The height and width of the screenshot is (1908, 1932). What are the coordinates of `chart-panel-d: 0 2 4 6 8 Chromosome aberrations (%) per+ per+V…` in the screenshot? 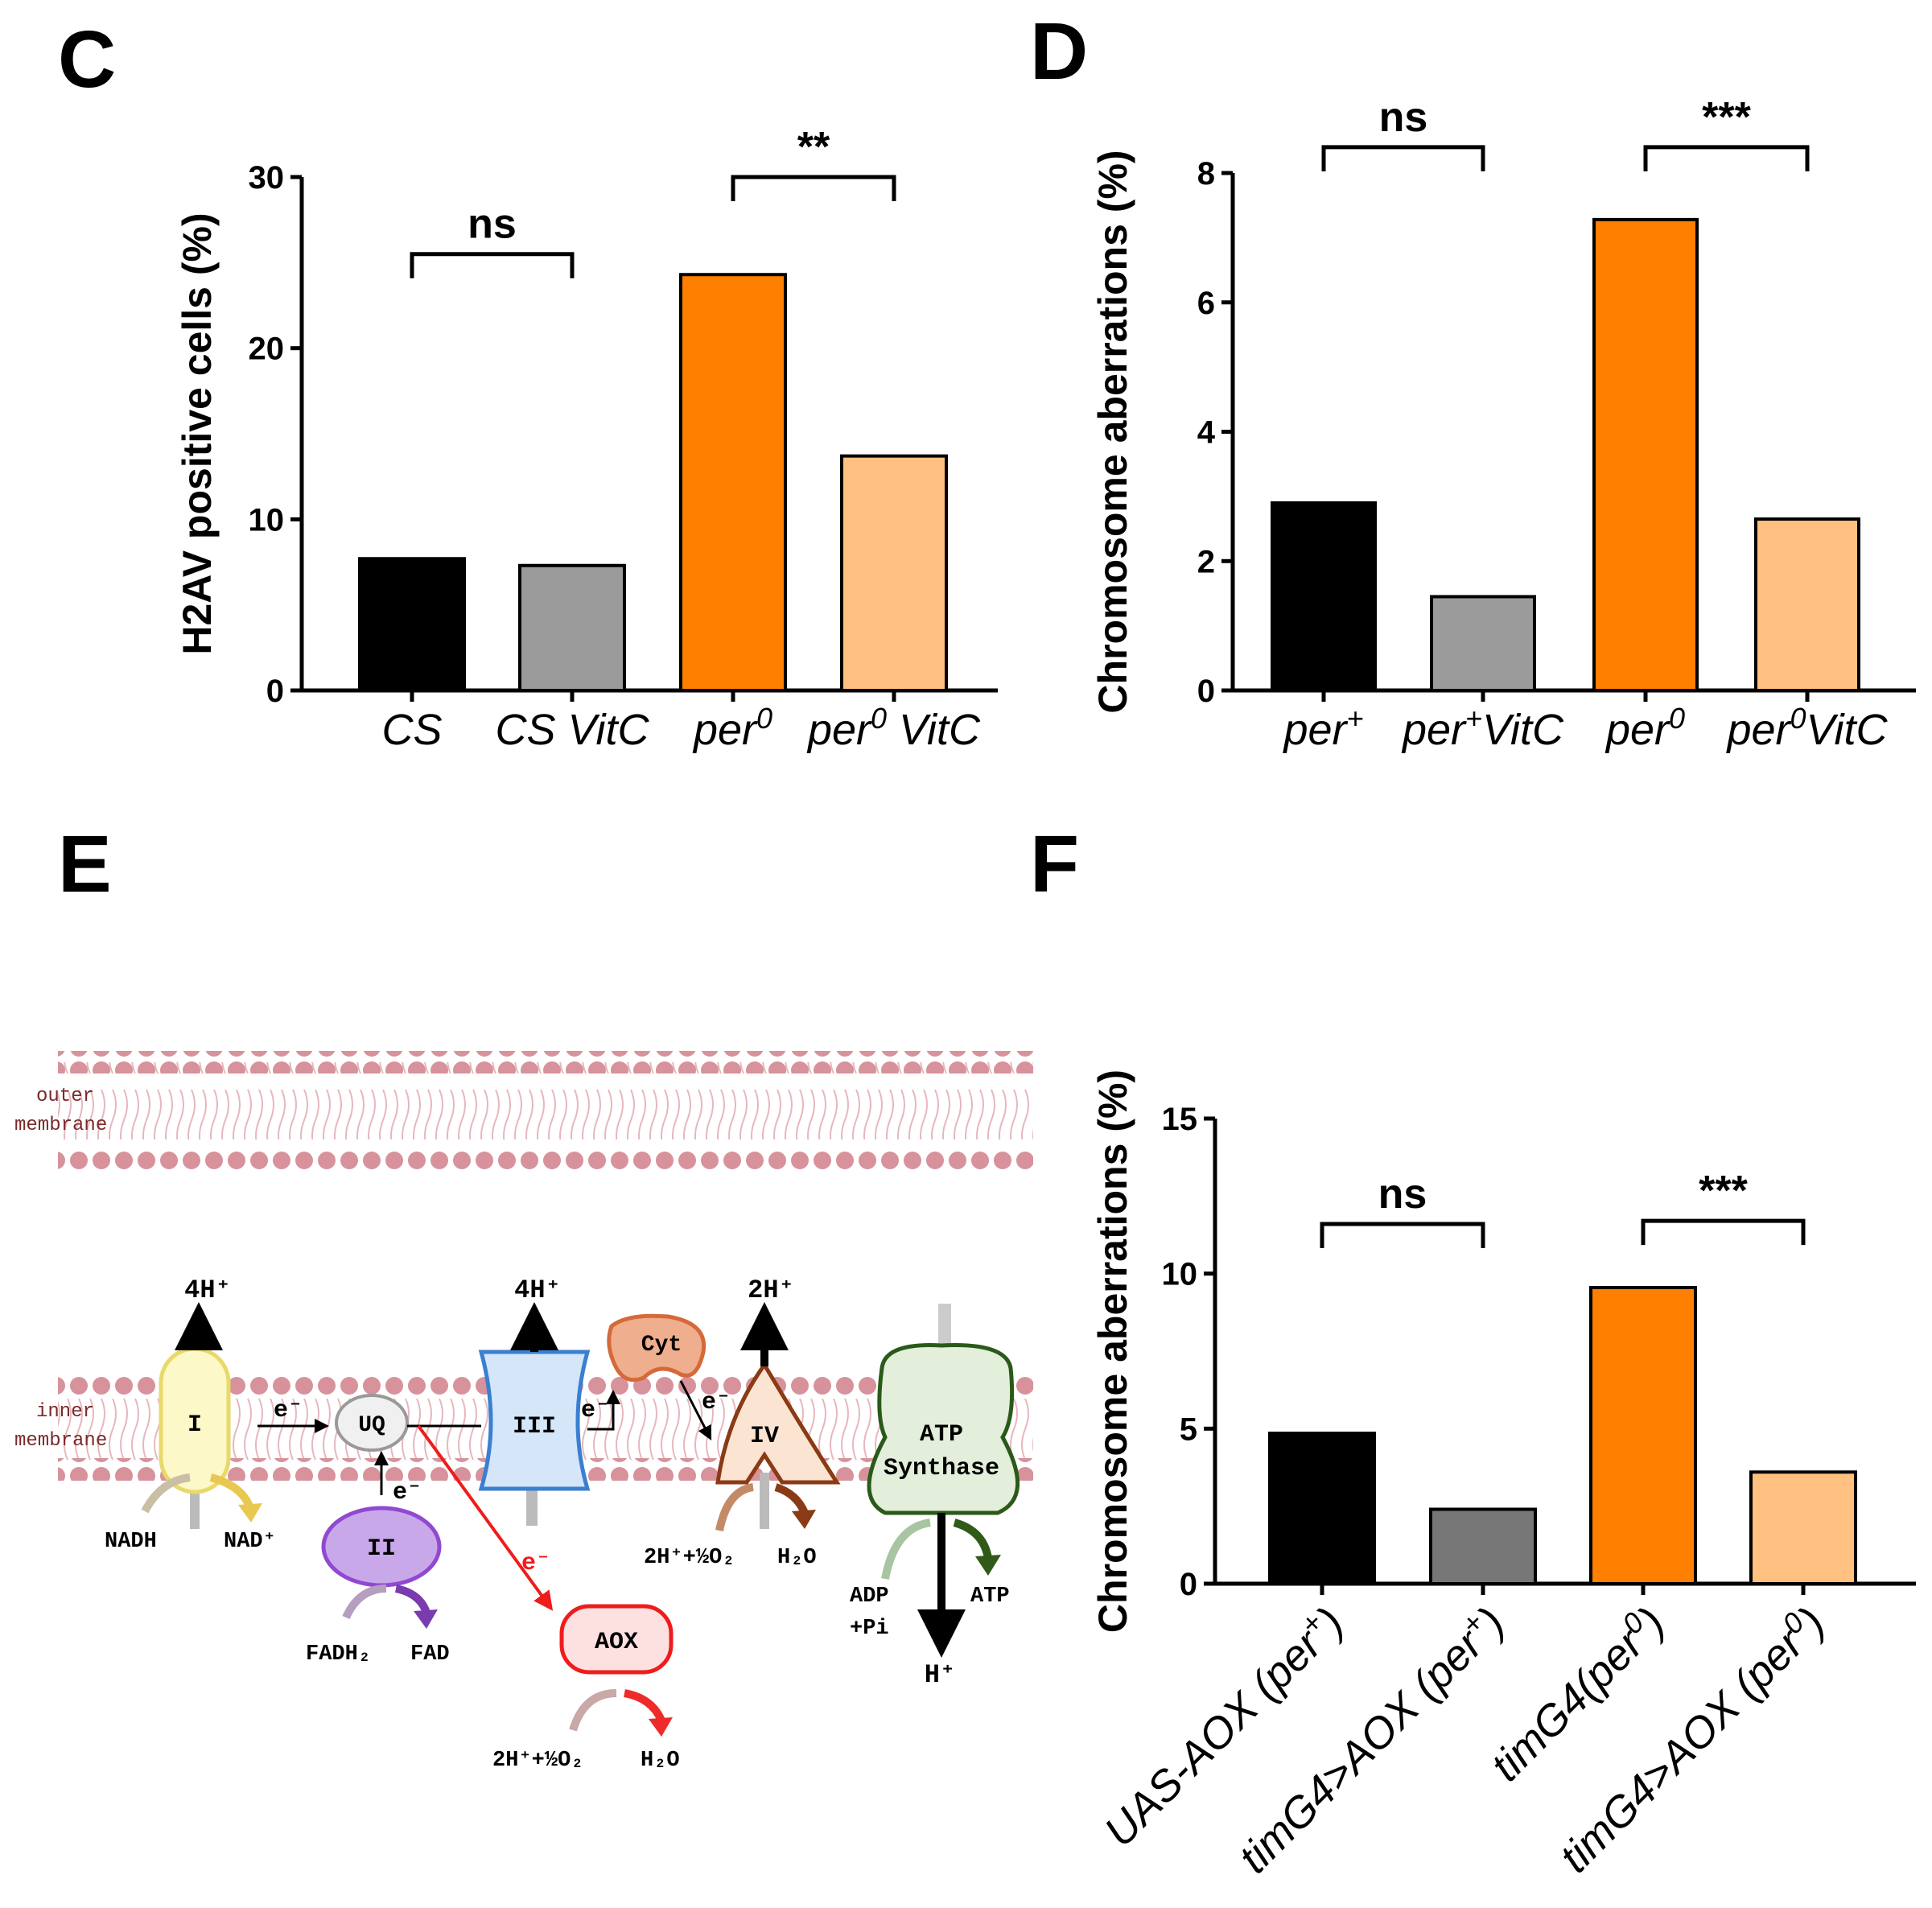 It's located at (1503, 424).